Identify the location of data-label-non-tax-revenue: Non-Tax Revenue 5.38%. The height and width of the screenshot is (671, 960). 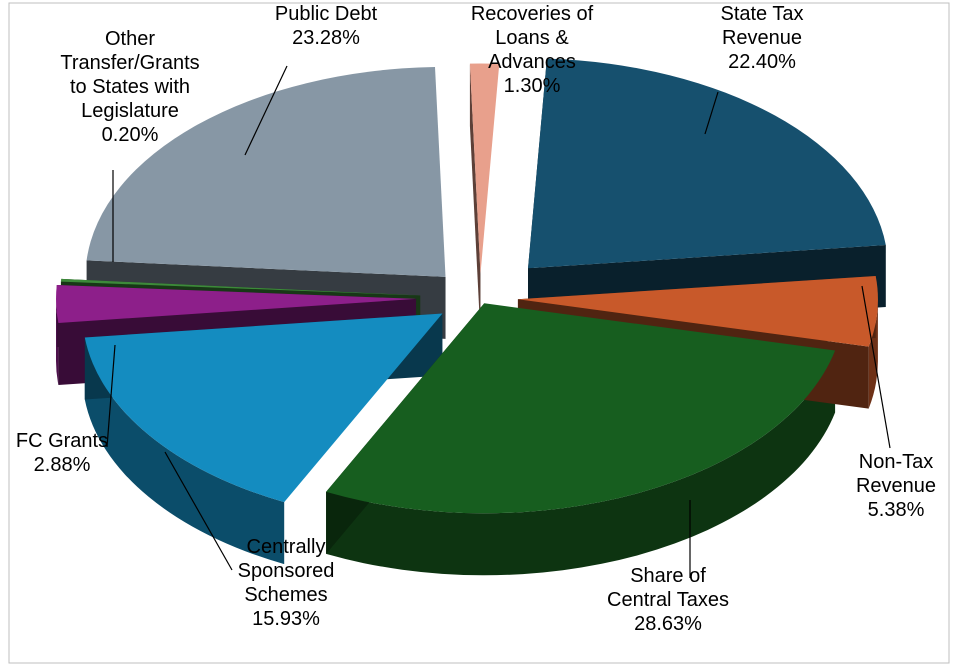
(896, 486).